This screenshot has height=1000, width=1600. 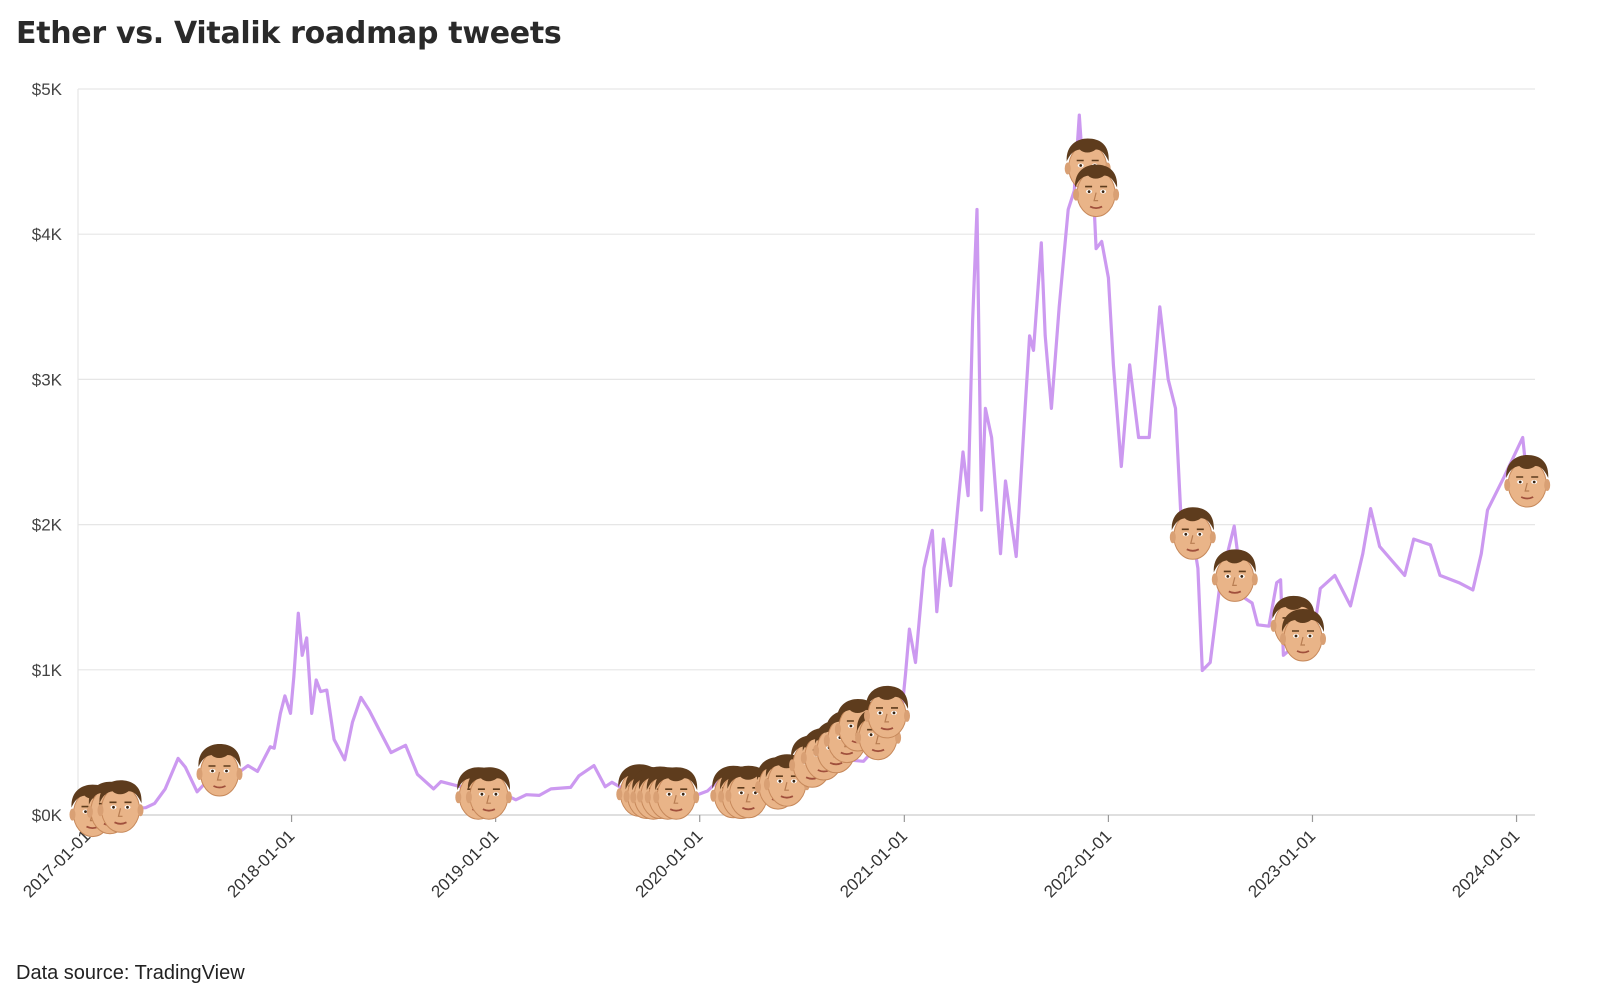 I want to click on y-tick-label: $4K, so click(x=47, y=234).